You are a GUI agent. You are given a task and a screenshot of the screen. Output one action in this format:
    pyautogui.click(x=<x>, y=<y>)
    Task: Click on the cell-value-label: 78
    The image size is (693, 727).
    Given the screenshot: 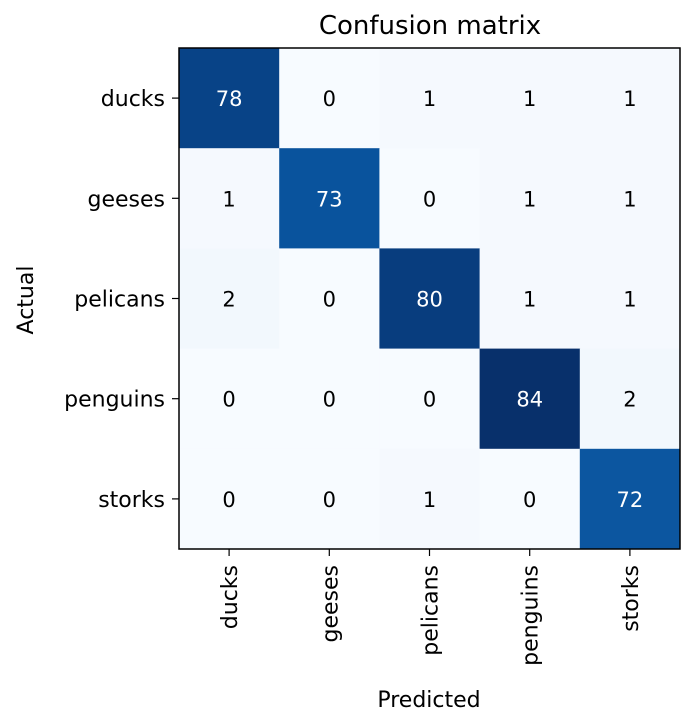 What is the action you would take?
    pyautogui.click(x=229, y=99)
    